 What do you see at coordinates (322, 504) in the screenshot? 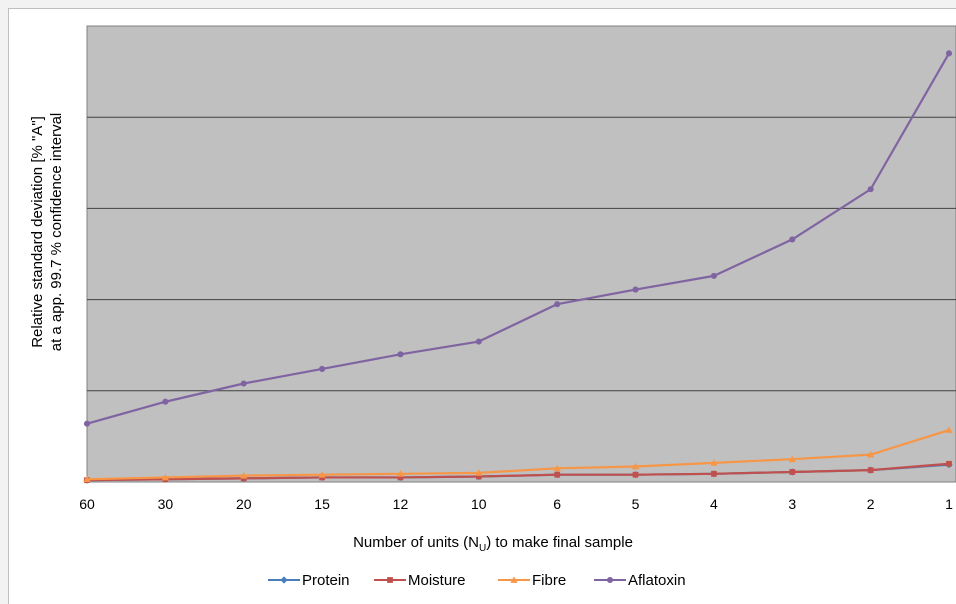
I see `x-tick-label: 15` at bounding box center [322, 504].